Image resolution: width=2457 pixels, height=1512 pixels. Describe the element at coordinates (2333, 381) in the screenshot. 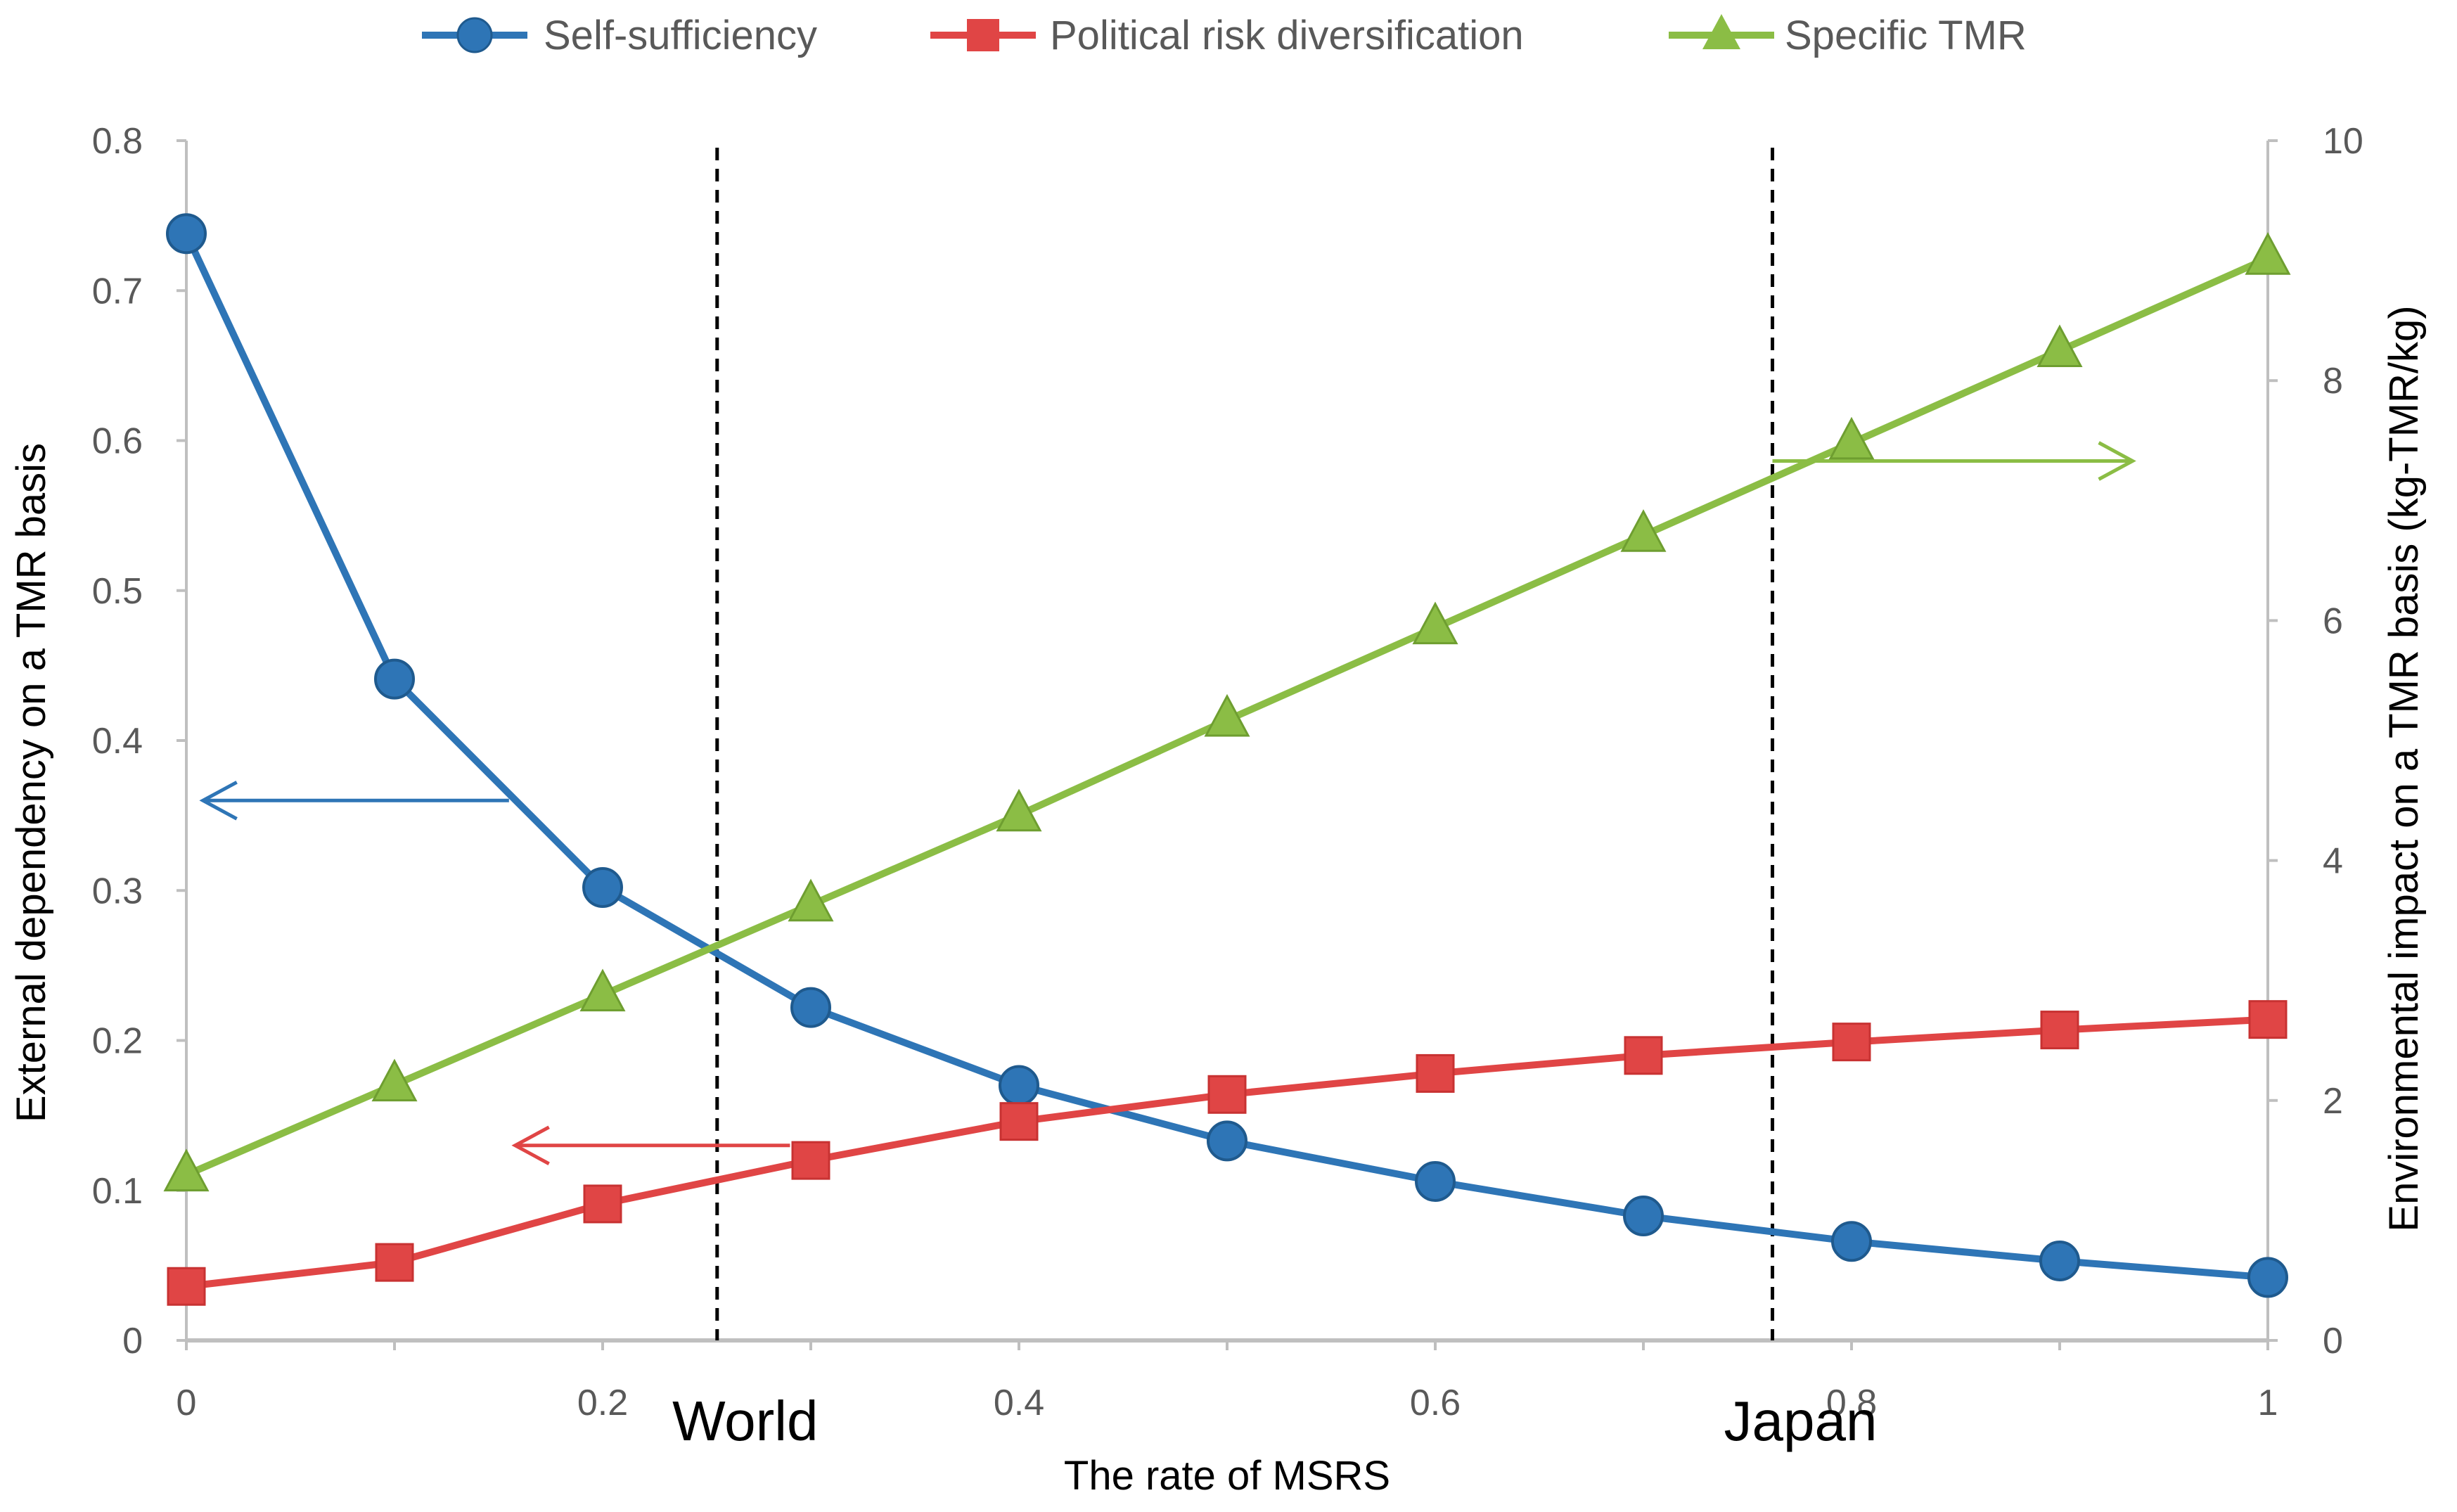

I see `y-right-tick-label: 8` at that location.